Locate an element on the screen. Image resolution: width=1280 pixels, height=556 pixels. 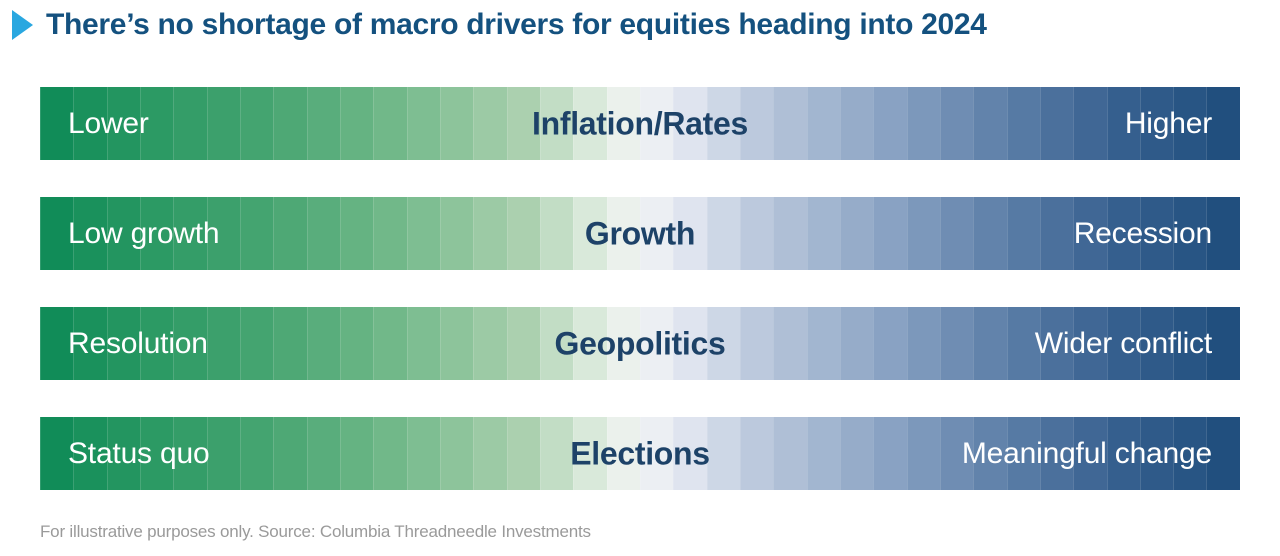
gradient-bar-inflation-rates: Lower Inflation/Rates Higher is located at coordinates (640, 123).